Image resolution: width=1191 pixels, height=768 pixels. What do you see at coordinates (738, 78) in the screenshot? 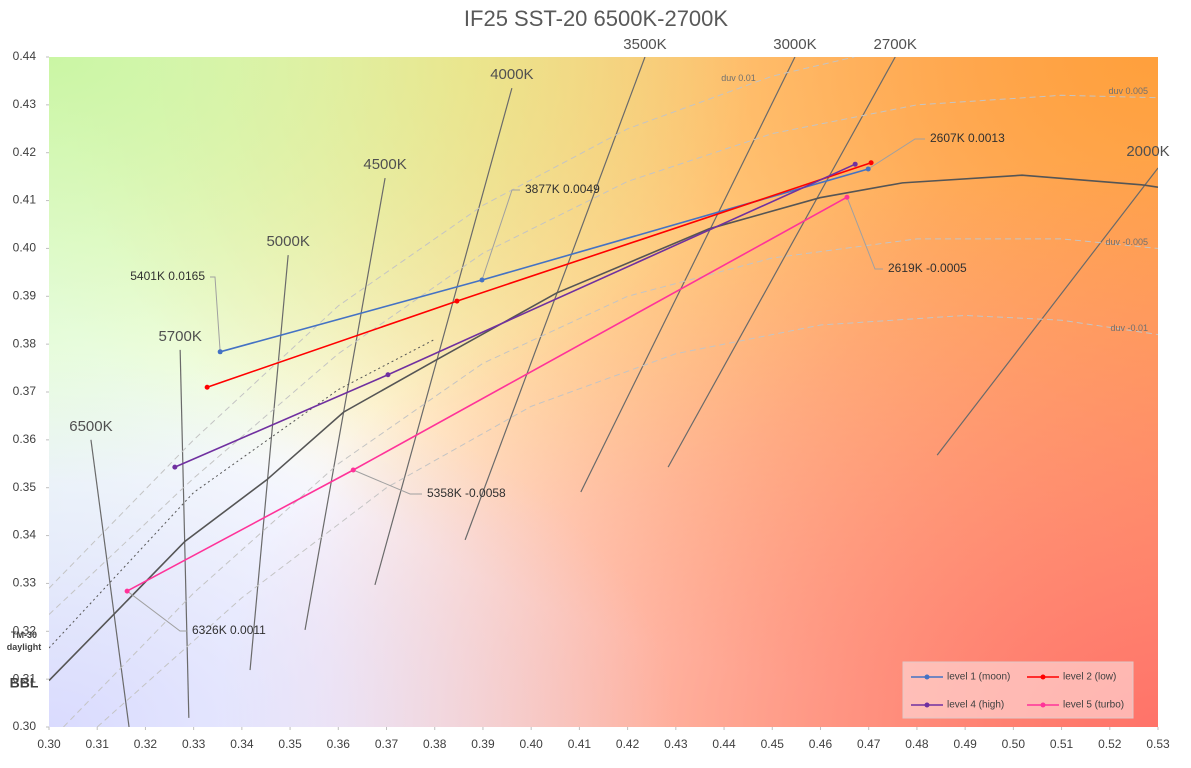
I see `curve-label: duv 0.01` at bounding box center [738, 78].